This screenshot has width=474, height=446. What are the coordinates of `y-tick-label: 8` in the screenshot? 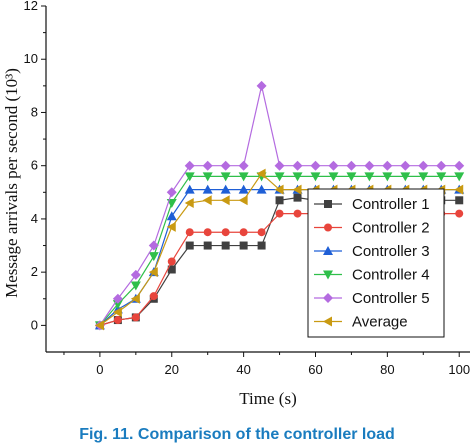 It's located at (34, 111).